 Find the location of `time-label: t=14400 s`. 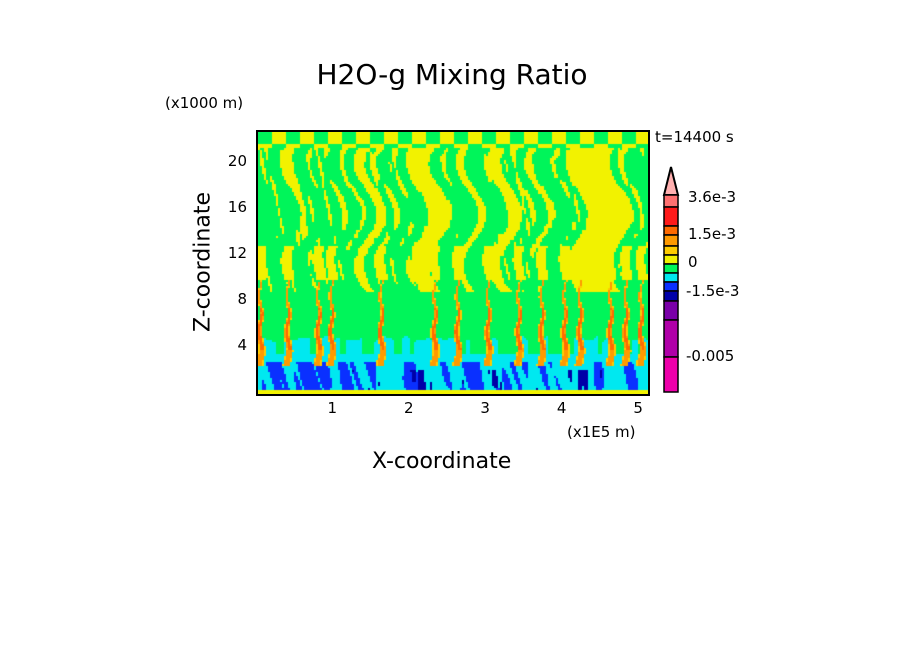

time-label: t=14400 s is located at coordinates (694, 137).